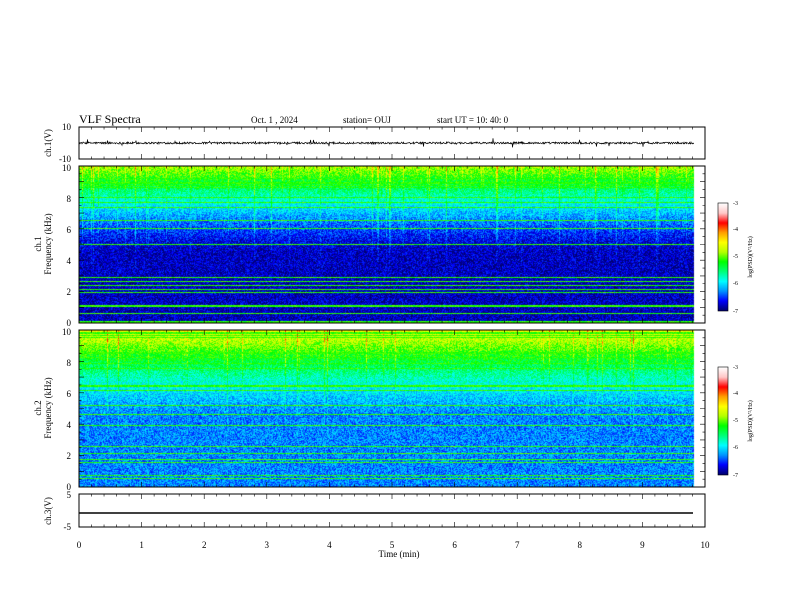  What do you see at coordinates (735, 257) in the screenshot?
I see `cb1-tick-m5: -5` at bounding box center [735, 257].